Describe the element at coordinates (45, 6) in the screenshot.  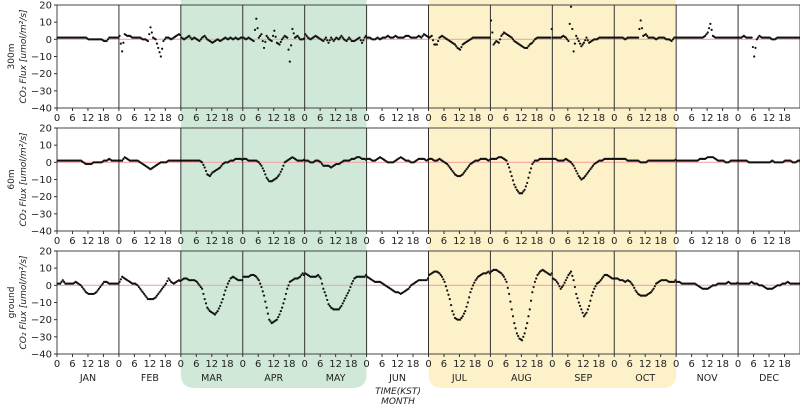
I see `y-tick-label: 20` at that location.